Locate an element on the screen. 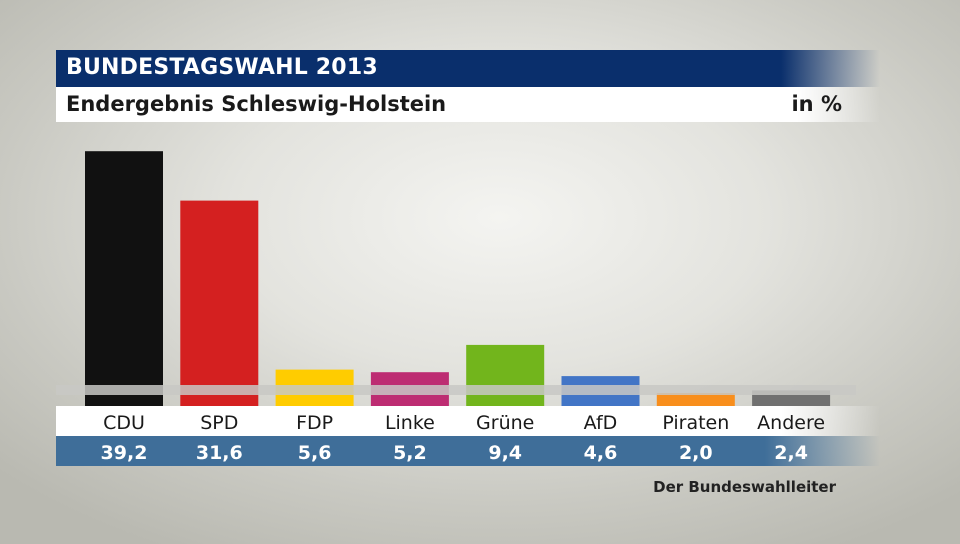  value-label-band is located at coordinates (468, 451).